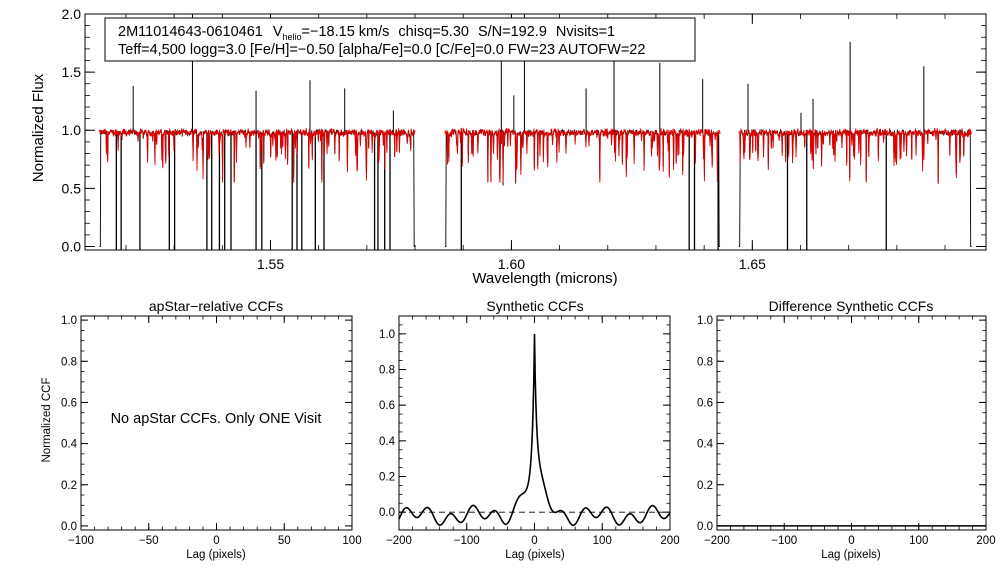  I want to click on x-tick-label: 1.65, so click(752, 264).